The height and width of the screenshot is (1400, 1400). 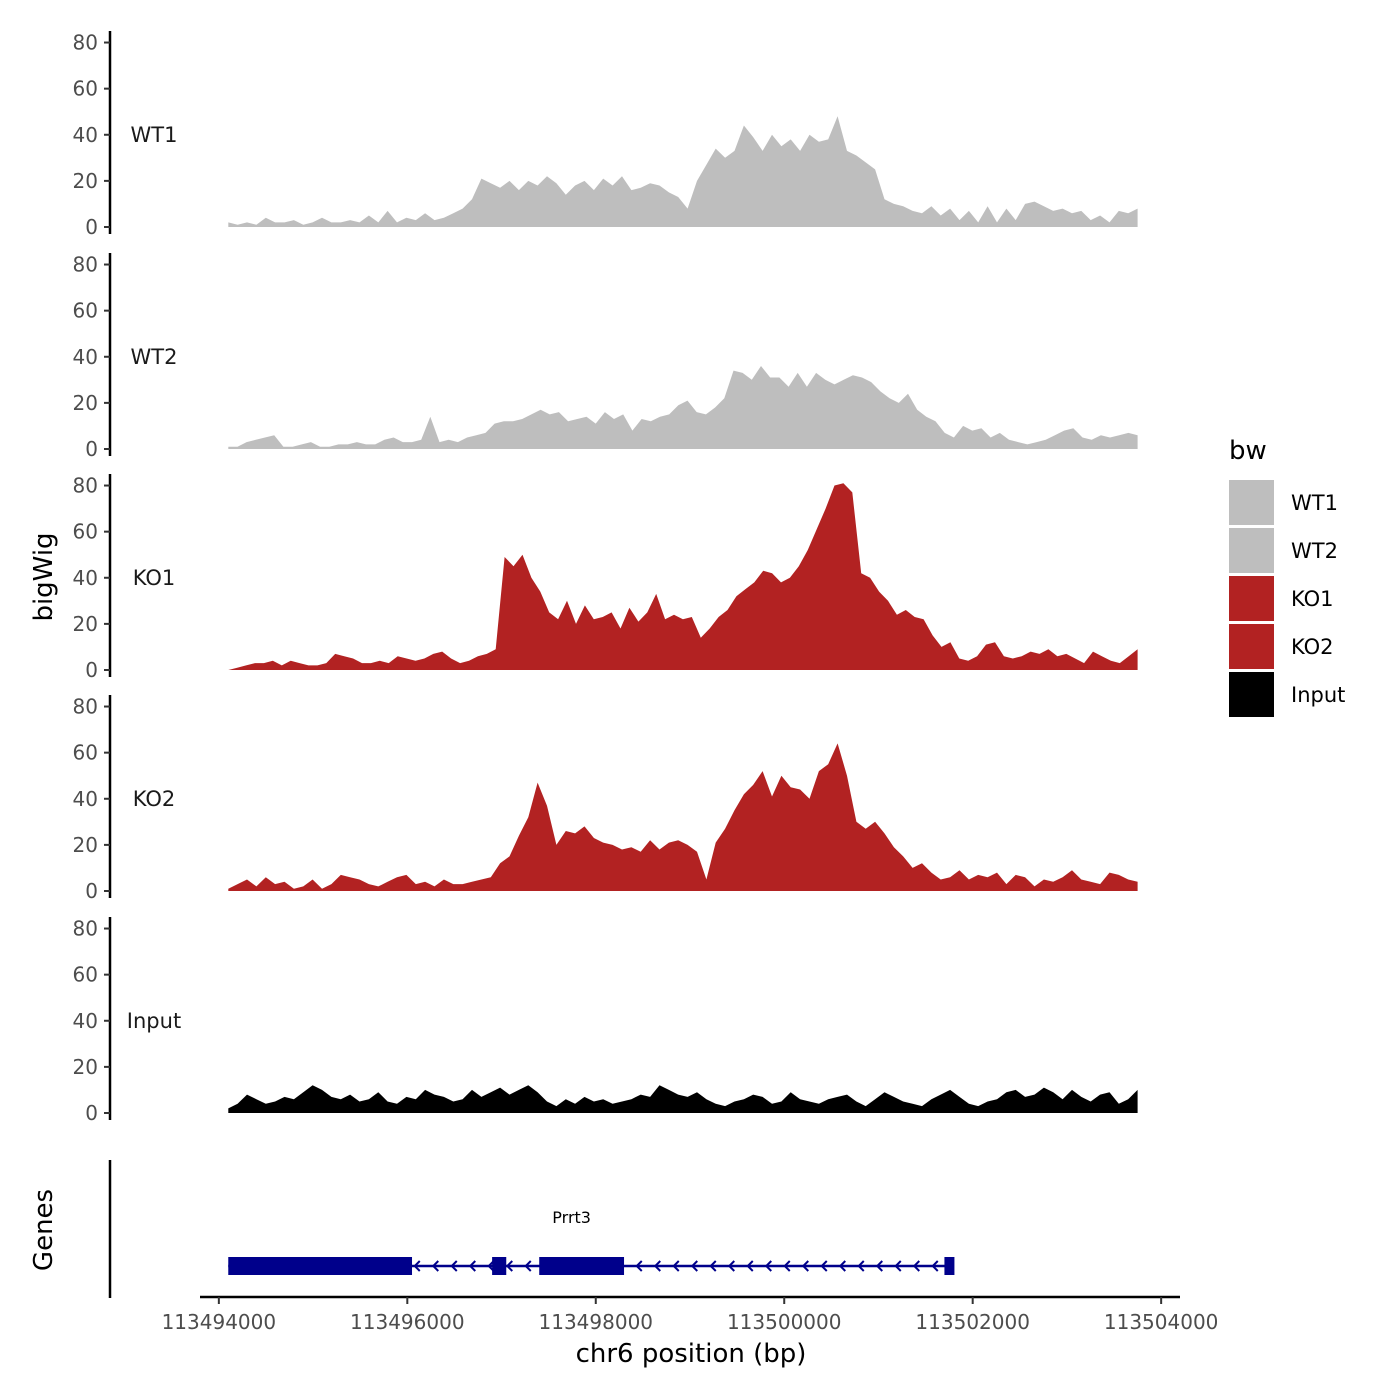 What do you see at coordinates (154, 578) in the screenshot?
I see `track-label: KO1` at bounding box center [154, 578].